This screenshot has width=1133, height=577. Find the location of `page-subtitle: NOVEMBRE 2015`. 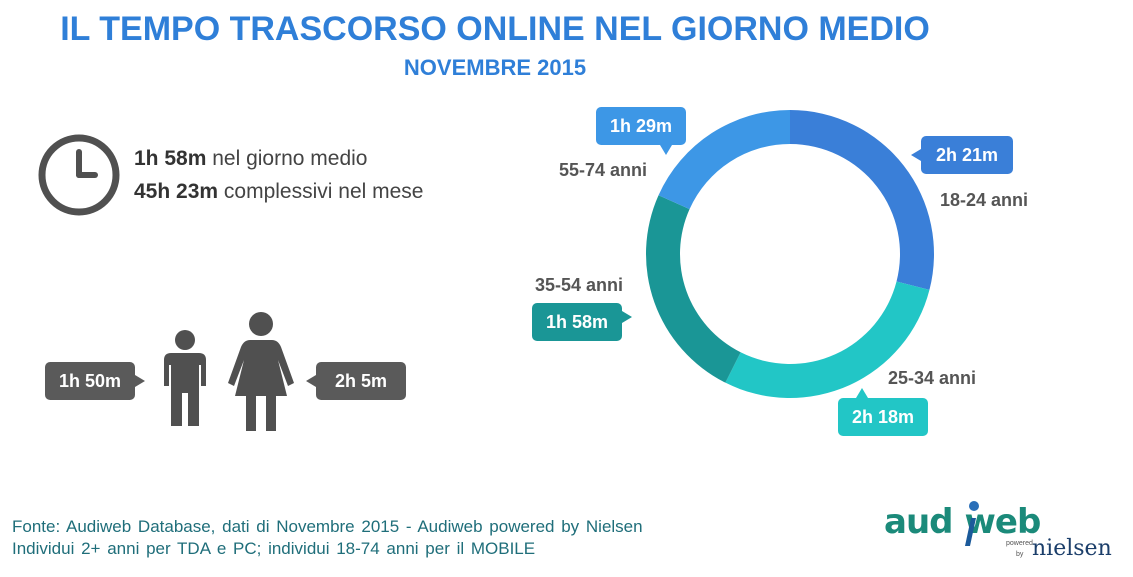

page-subtitle: NOVEMBRE 2015 is located at coordinates (495, 67).